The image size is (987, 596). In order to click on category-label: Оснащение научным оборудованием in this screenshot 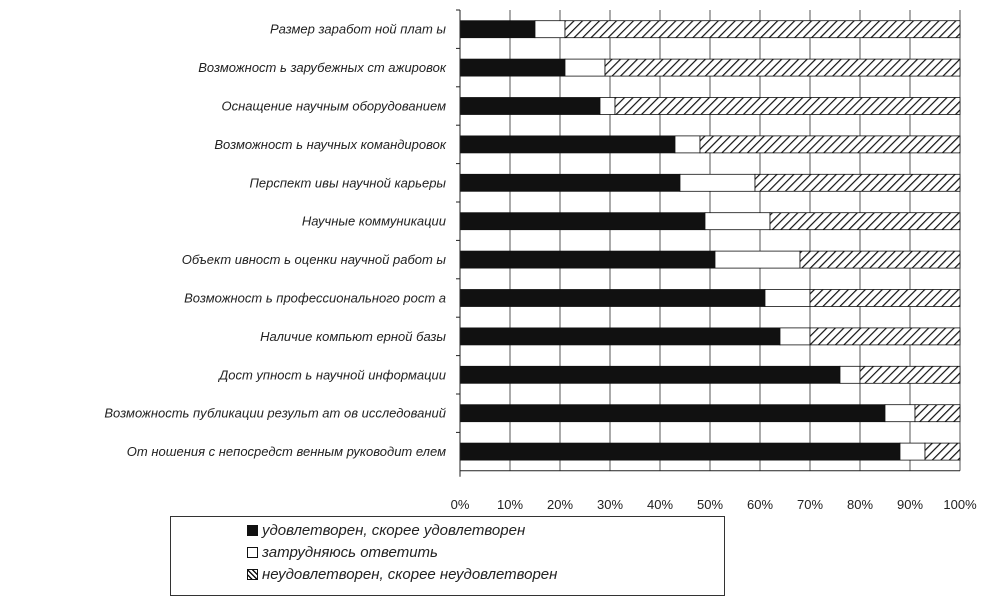, I will do `click(333, 106)`.